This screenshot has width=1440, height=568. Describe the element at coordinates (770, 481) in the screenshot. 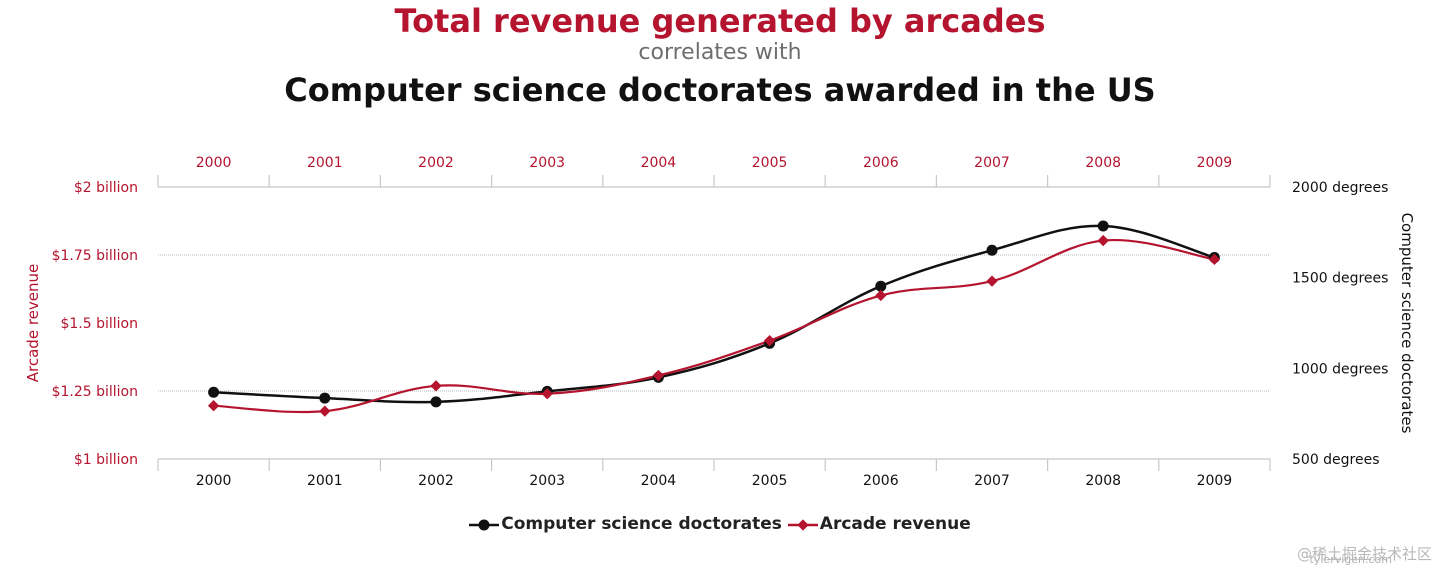

I see `bottom-axis-label-2005: 2005` at that location.